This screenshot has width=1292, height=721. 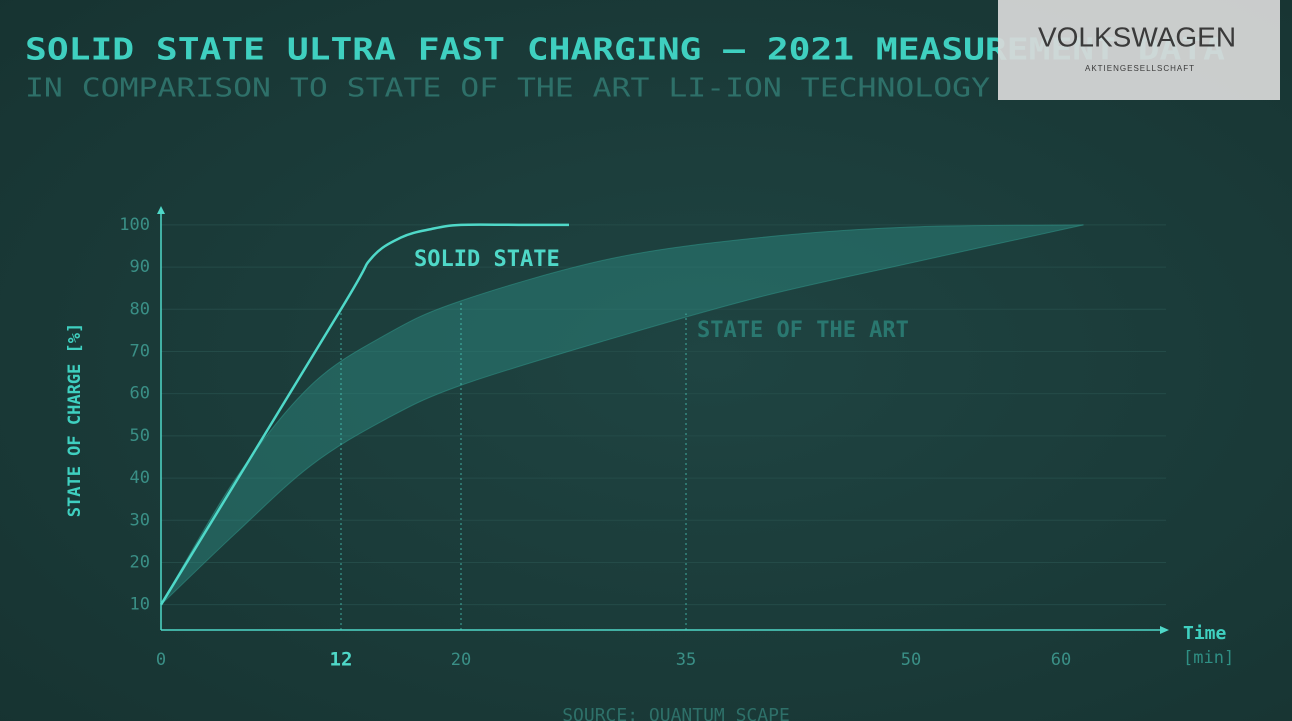 What do you see at coordinates (341, 660) in the screenshot?
I see `x-tick-label: 12` at bounding box center [341, 660].